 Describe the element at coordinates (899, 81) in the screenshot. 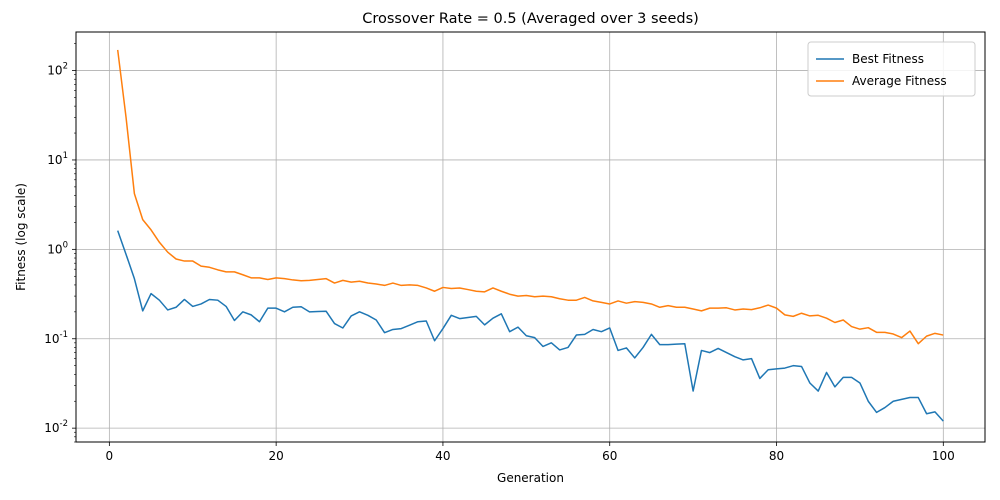

I see `legend-label: Average Fitness` at that location.